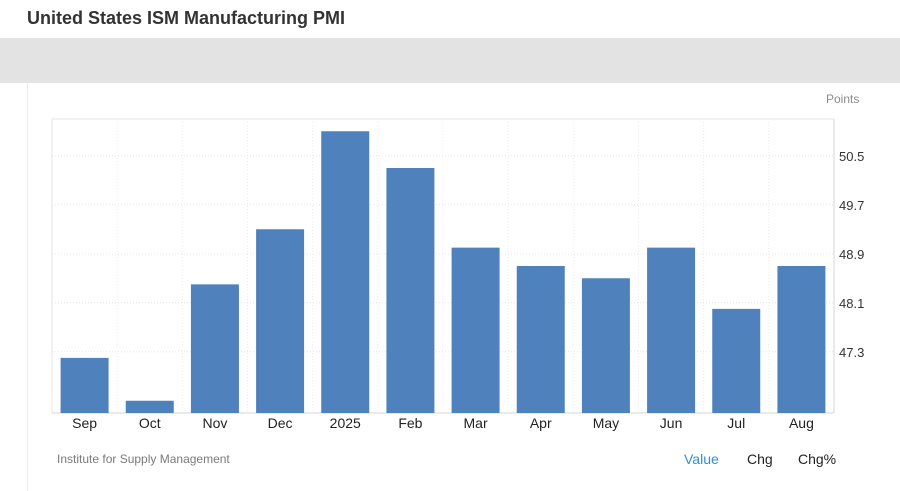  Describe the element at coordinates (671, 423) in the screenshot. I see `x-tick-label: Jun` at that location.